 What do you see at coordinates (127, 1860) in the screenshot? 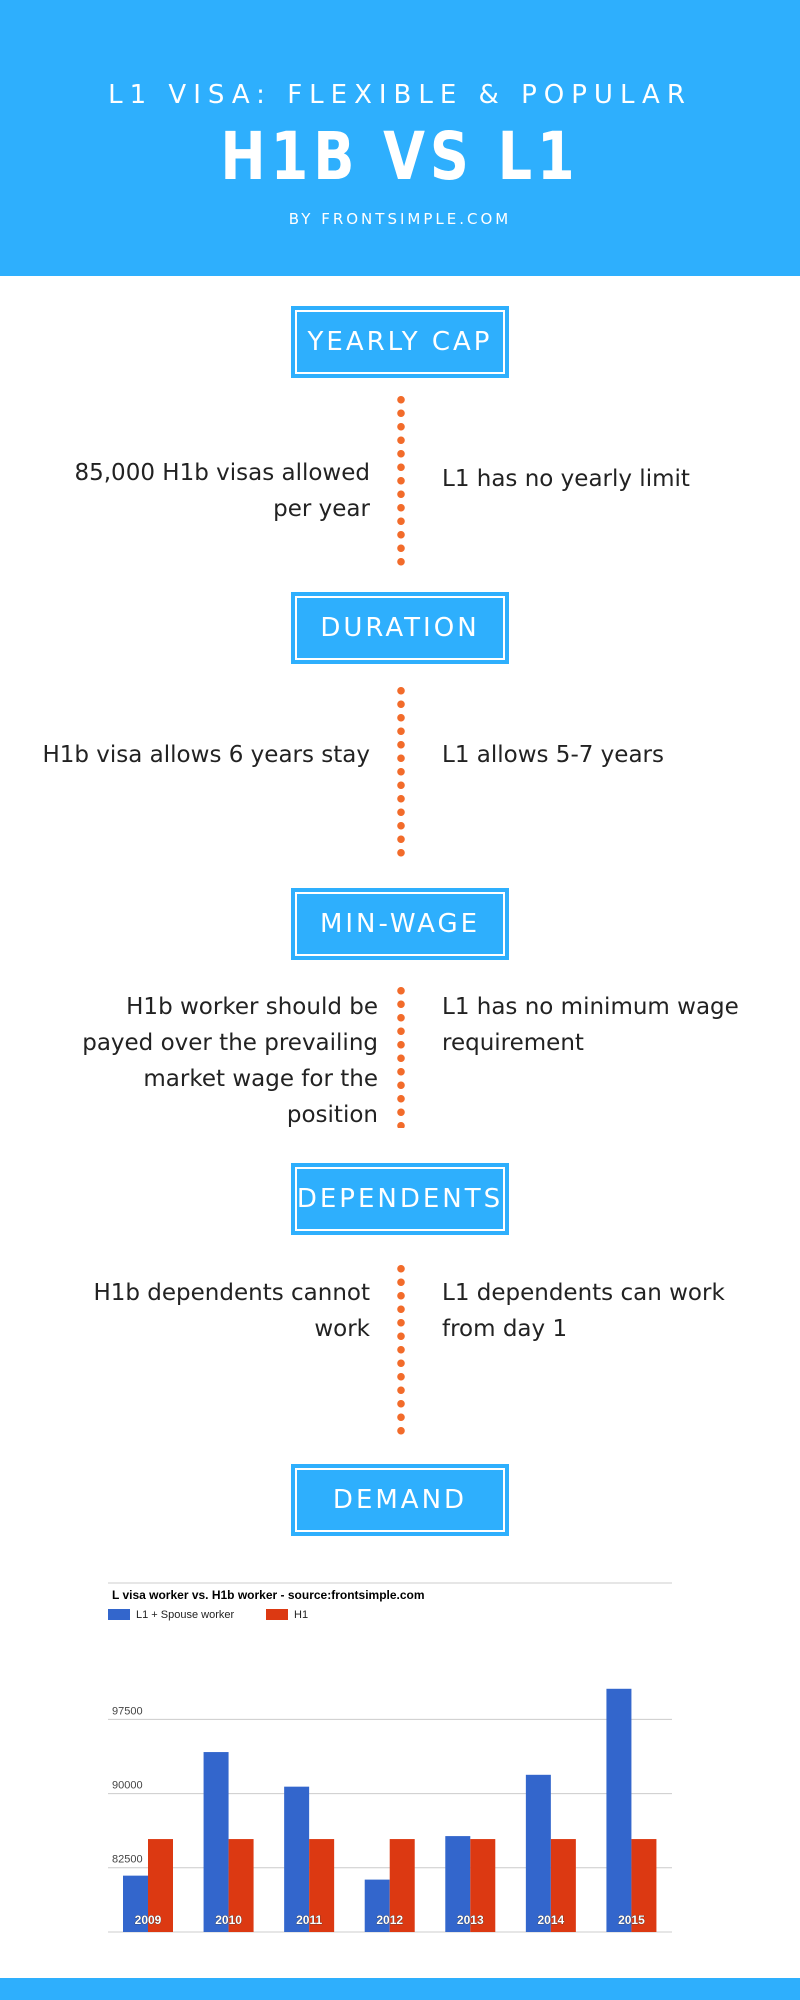
I see `y-tick-label: 82500` at bounding box center [127, 1860].